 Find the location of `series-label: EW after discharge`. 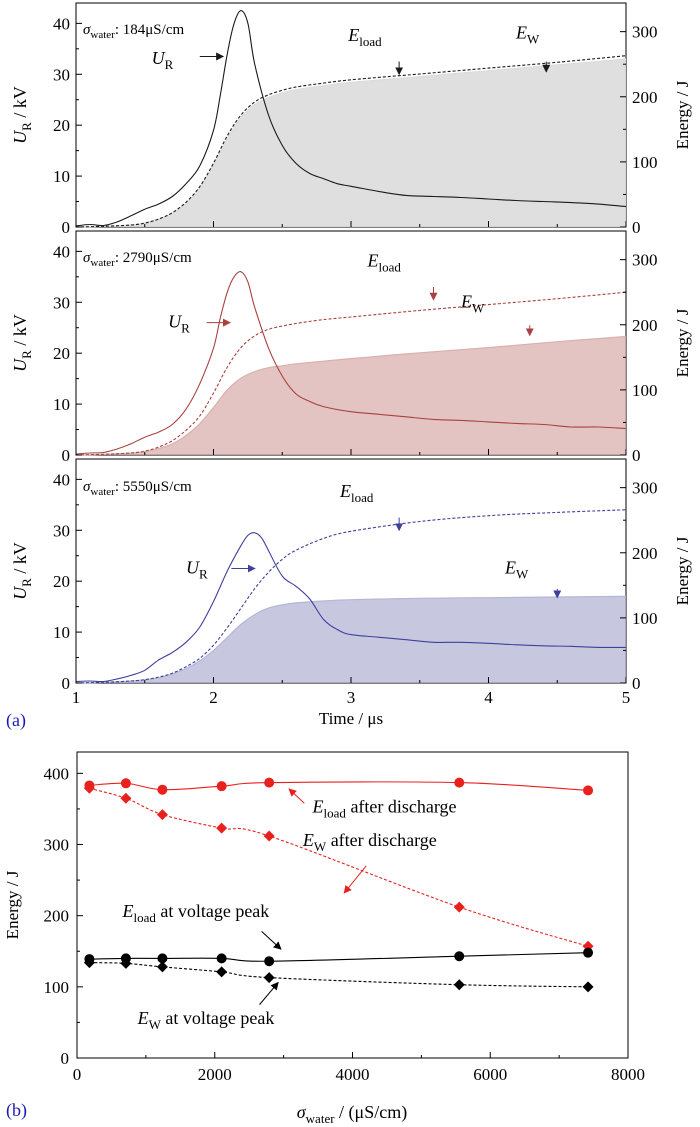

series-label: EW after discharge is located at coordinates (369, 842).